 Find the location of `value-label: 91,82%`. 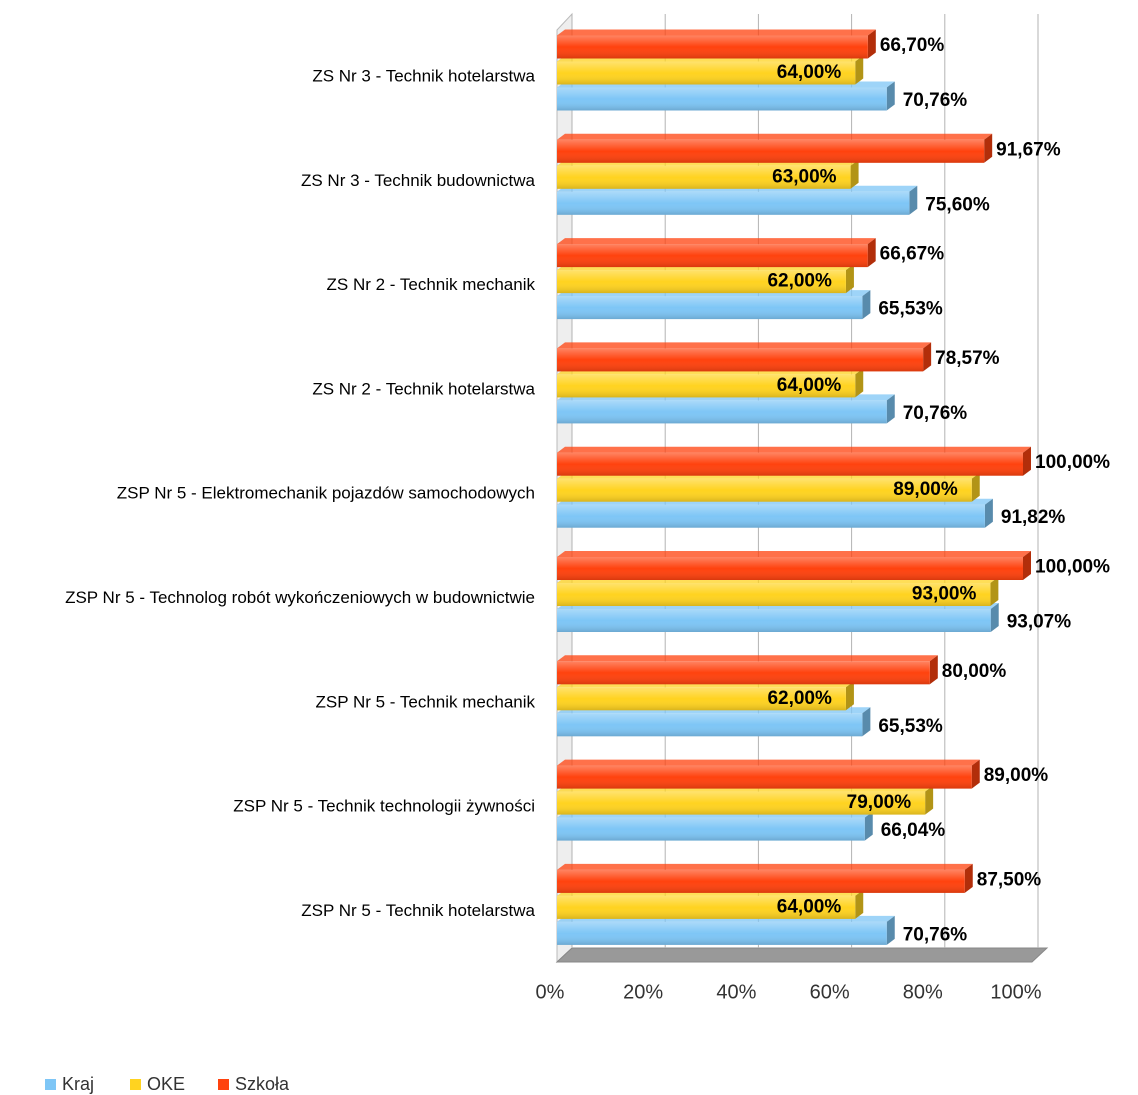

value-label: 91,82% is located at coordinates (1033, 517).